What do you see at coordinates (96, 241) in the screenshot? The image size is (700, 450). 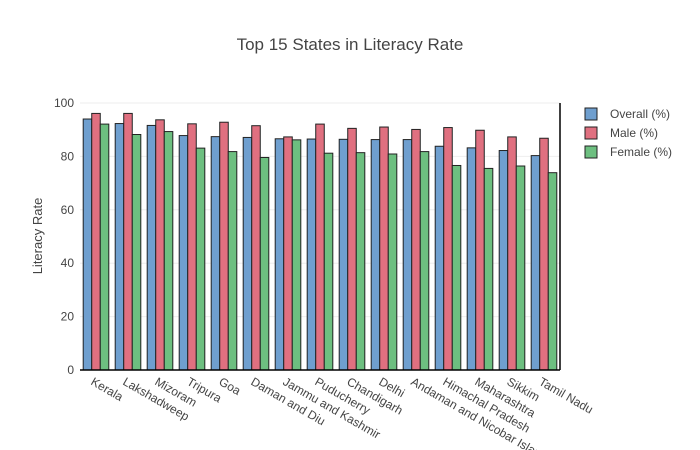 I see `bar-male-kerala` at bounding box center [96, 241].